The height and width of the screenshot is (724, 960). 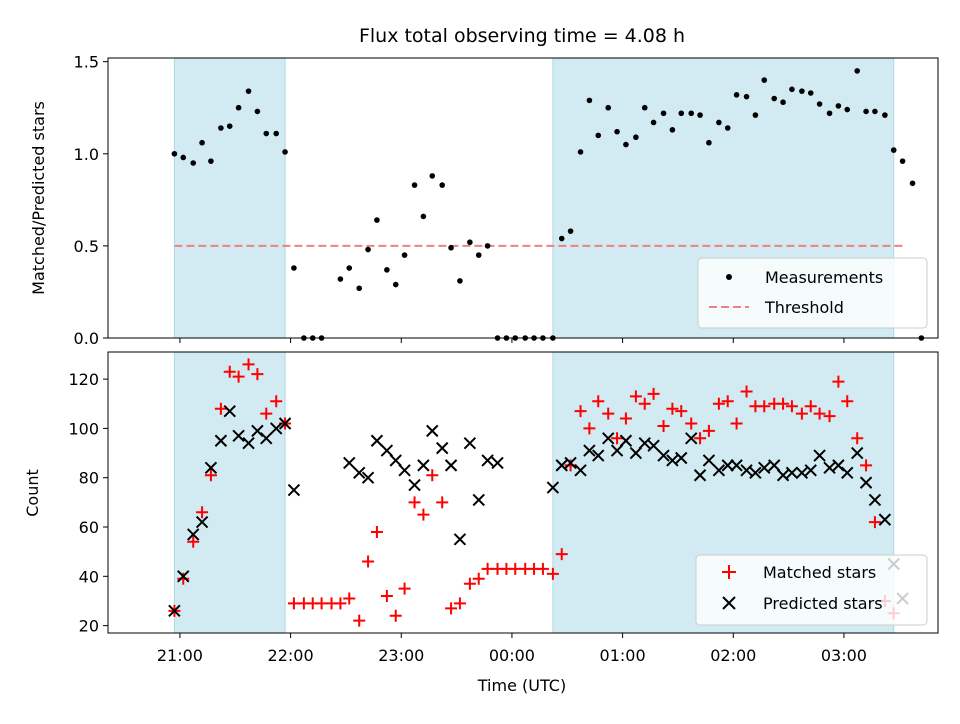 I want to click on y-axis-ratio: 0.0 0.5 1.0 1.5, so click(x=91, y=200).